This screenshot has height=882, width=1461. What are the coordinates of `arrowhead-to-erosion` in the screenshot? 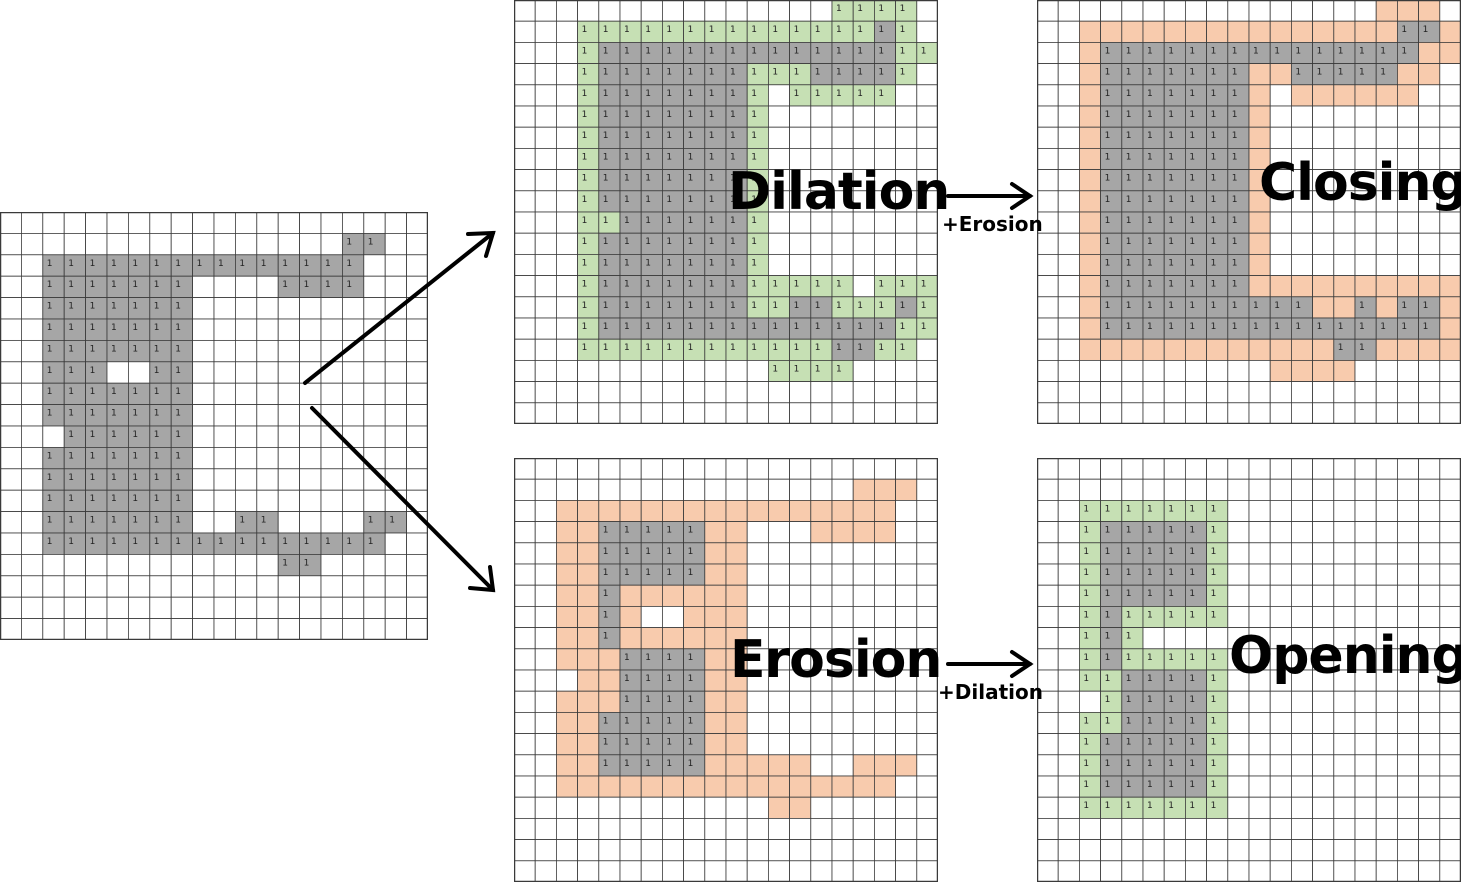 It's located at (482, 579).